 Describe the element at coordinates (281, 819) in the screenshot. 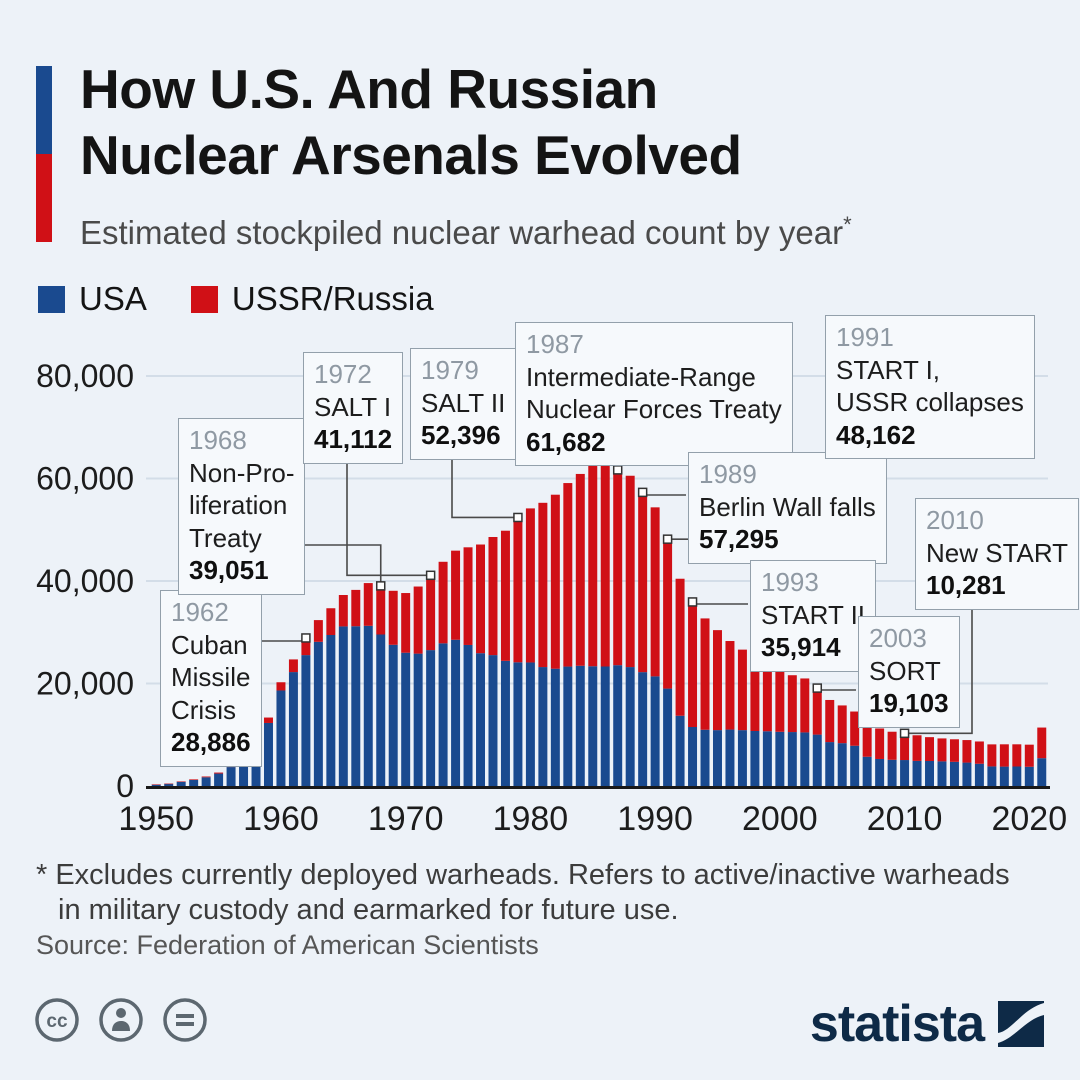

I see `x-tick-label: 1960` at that location.